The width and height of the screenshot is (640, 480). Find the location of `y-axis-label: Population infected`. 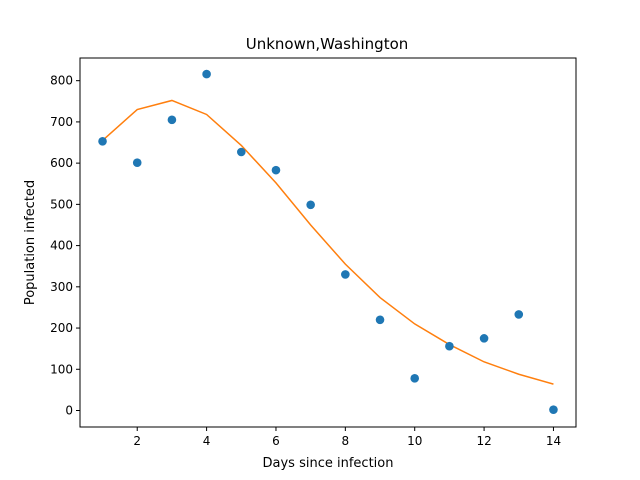

y-axis-label: Population infected is located at coordinates (30, 242).